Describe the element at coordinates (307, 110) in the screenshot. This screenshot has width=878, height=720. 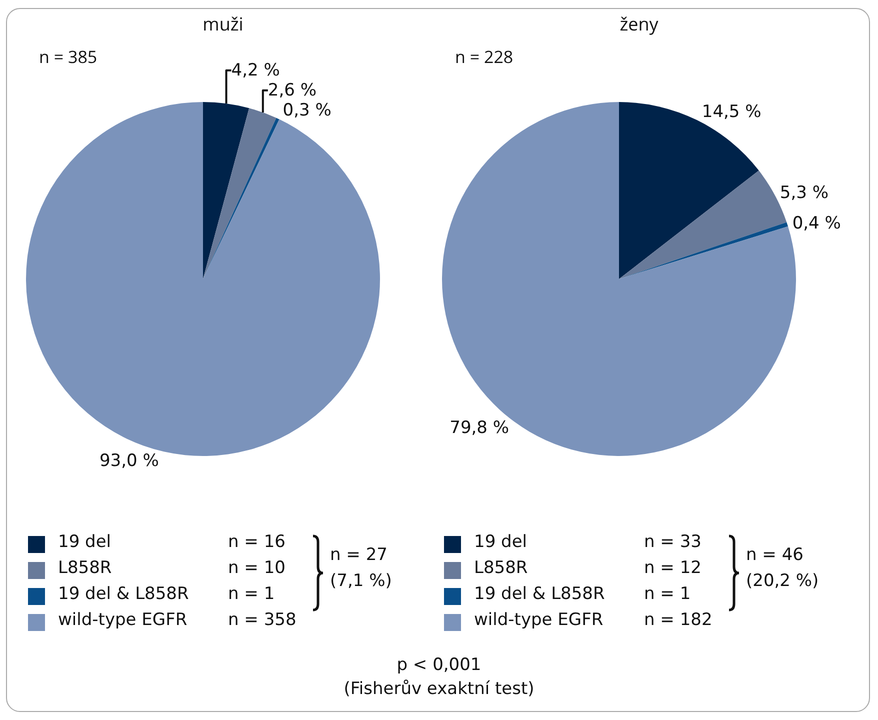
I see `data-label: 0,3 %` at that location.